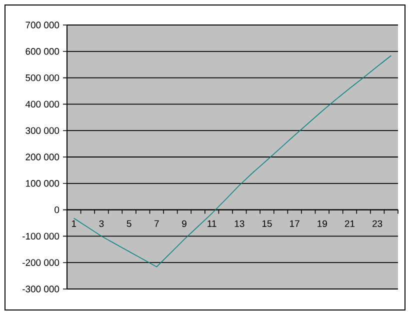 The image size is (410, 315). Describe the element at coordinates (42, 104) in the screenshot. I see `y-tick-label: 400 000` at that location.